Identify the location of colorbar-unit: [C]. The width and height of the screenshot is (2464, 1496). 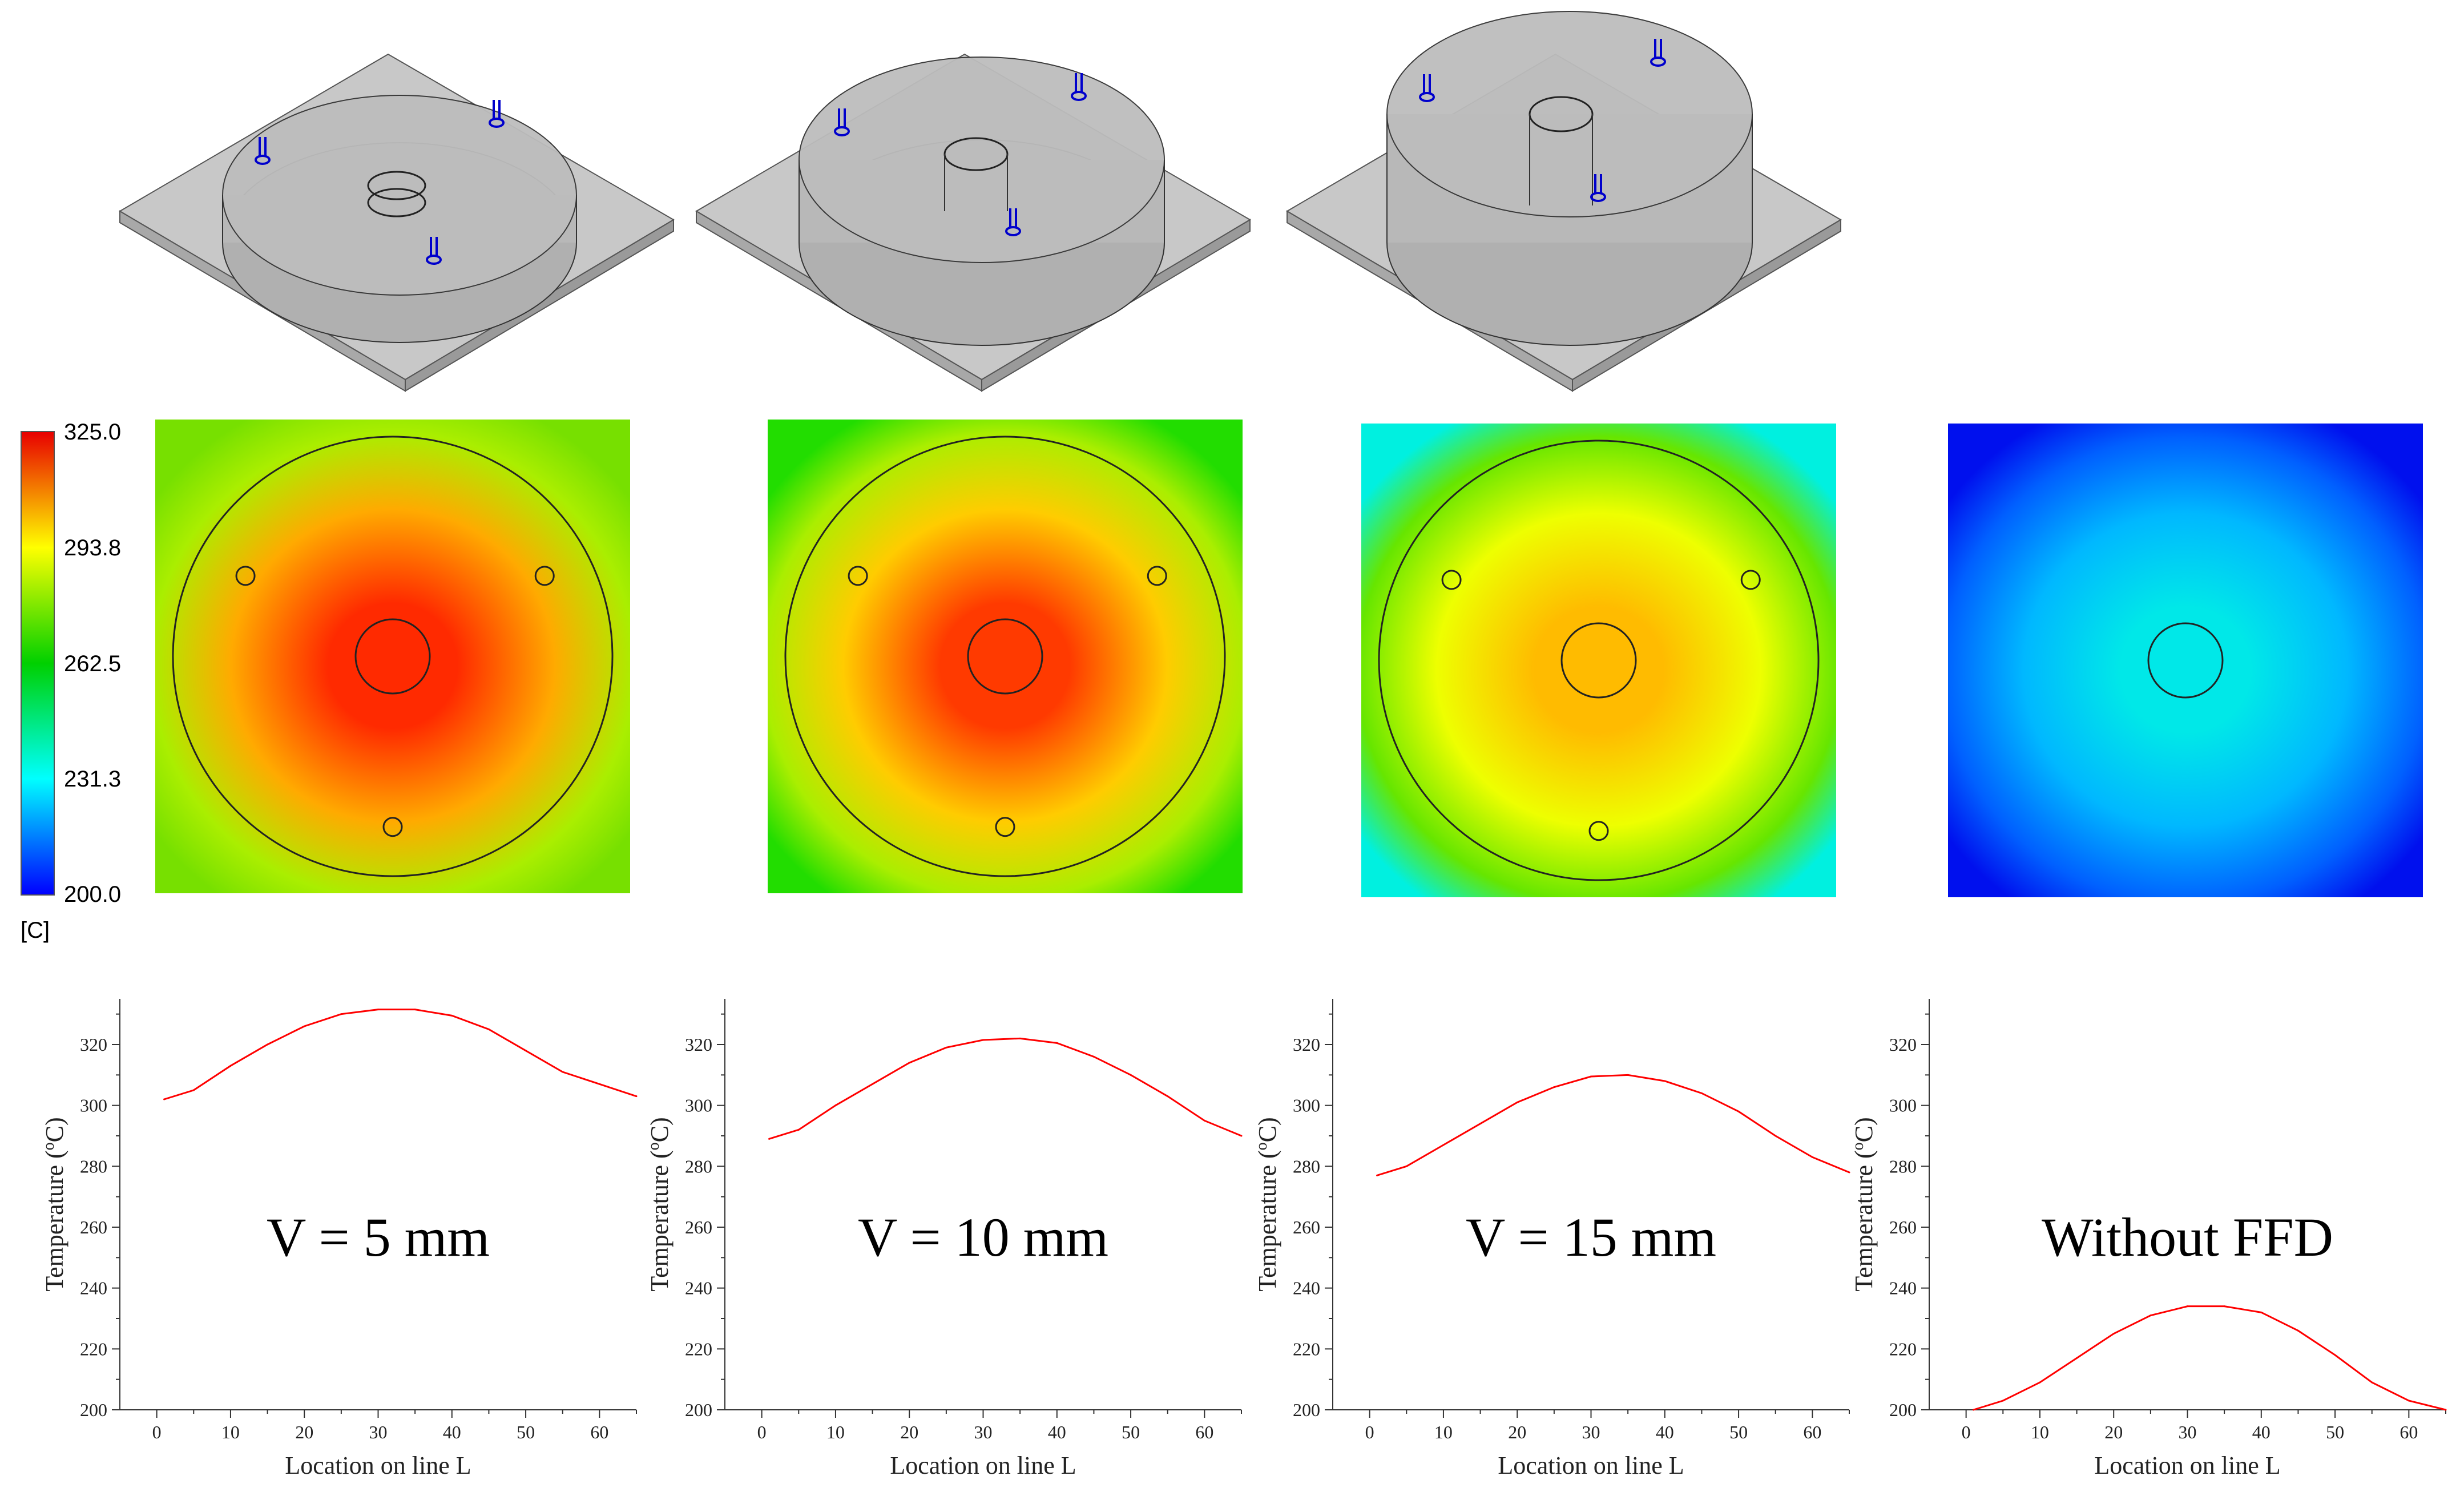
(35, 930).